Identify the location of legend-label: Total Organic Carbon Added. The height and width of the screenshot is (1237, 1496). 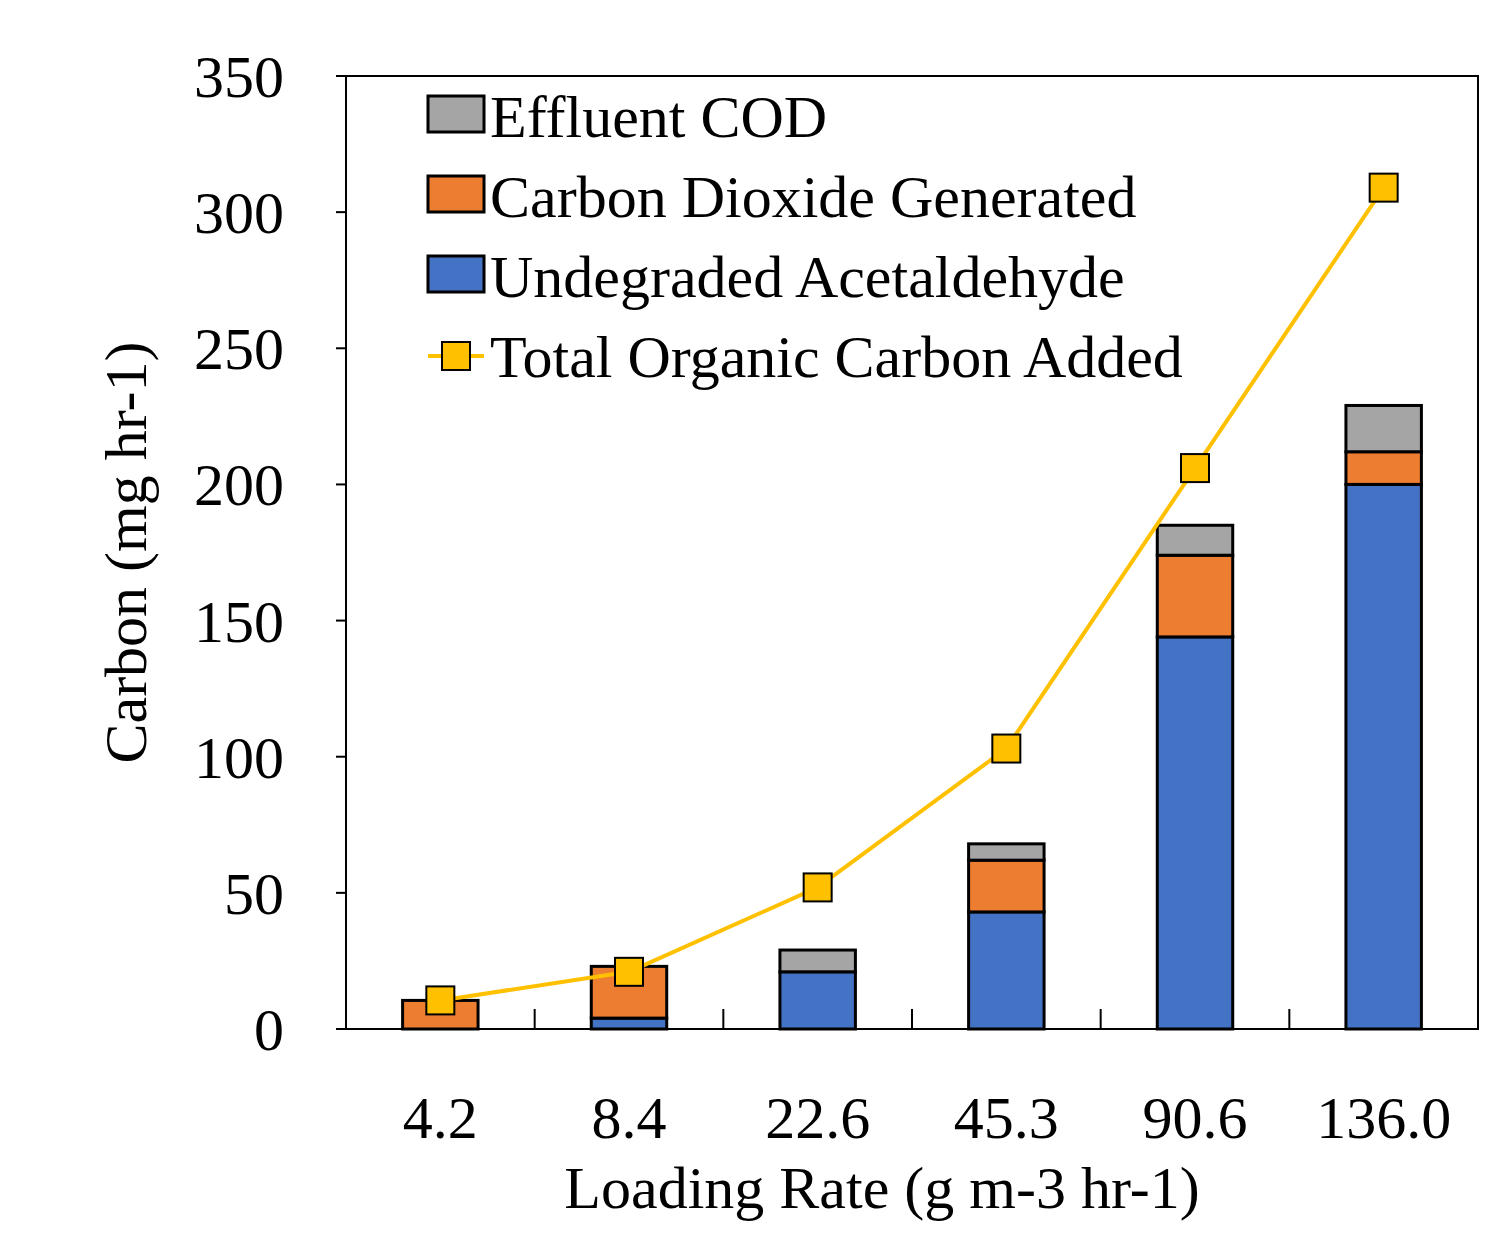
(836, 357).